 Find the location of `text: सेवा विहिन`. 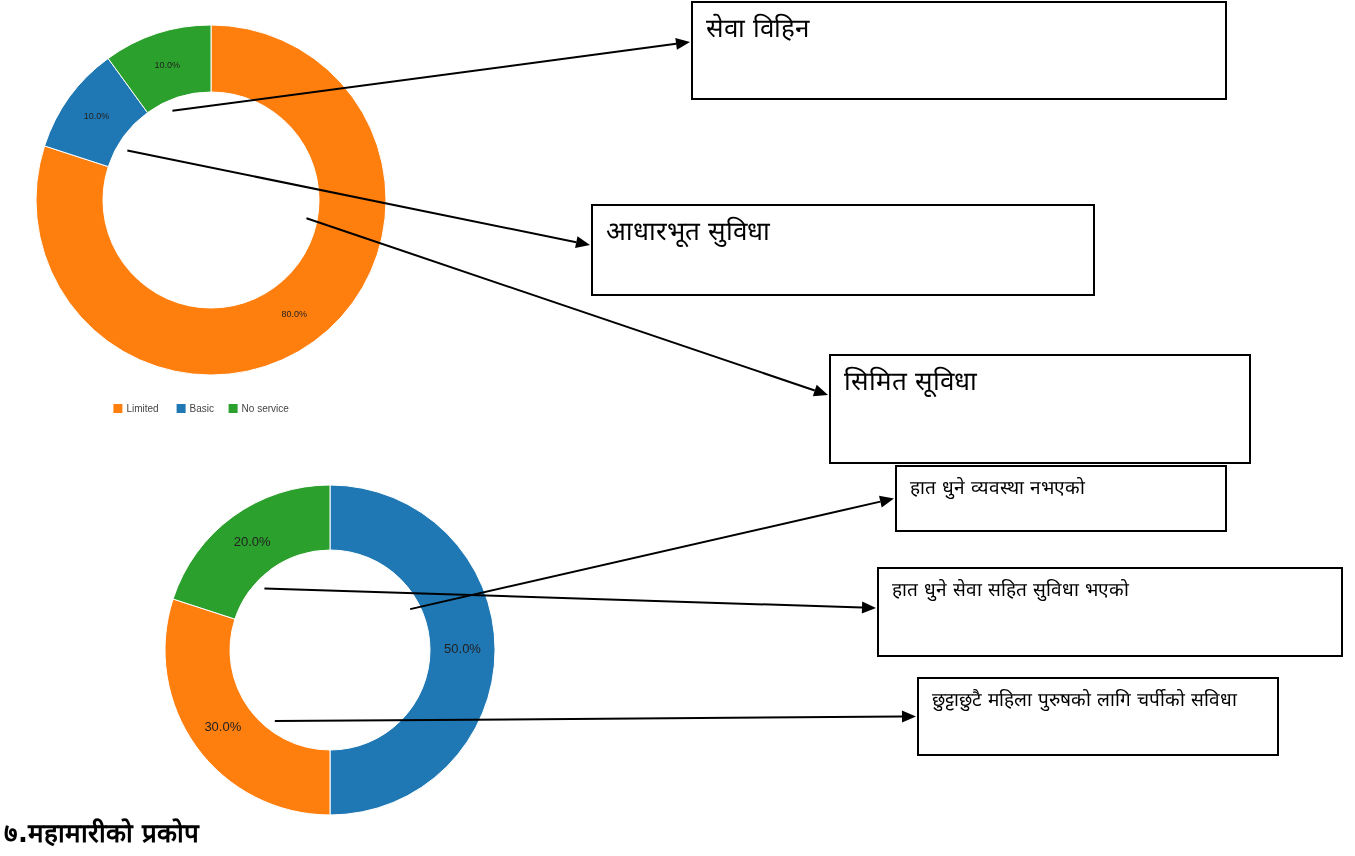

text: सेवा विहिन is located at coordinates (758, 28).